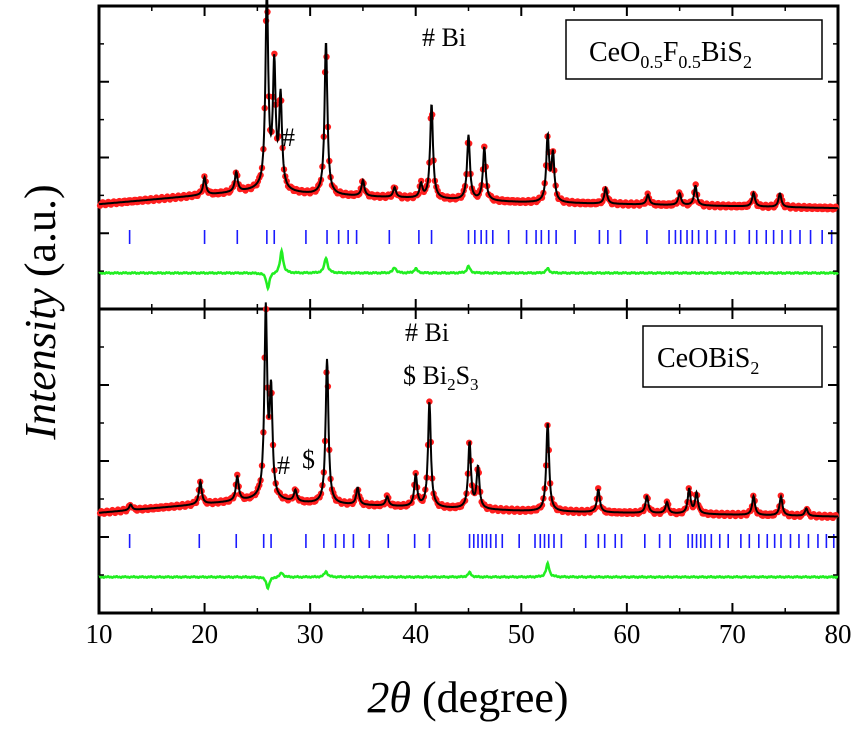  Describe the element at coordinates (838, 634) in the screenshot. I see `x-tick-label: 80` at that location.